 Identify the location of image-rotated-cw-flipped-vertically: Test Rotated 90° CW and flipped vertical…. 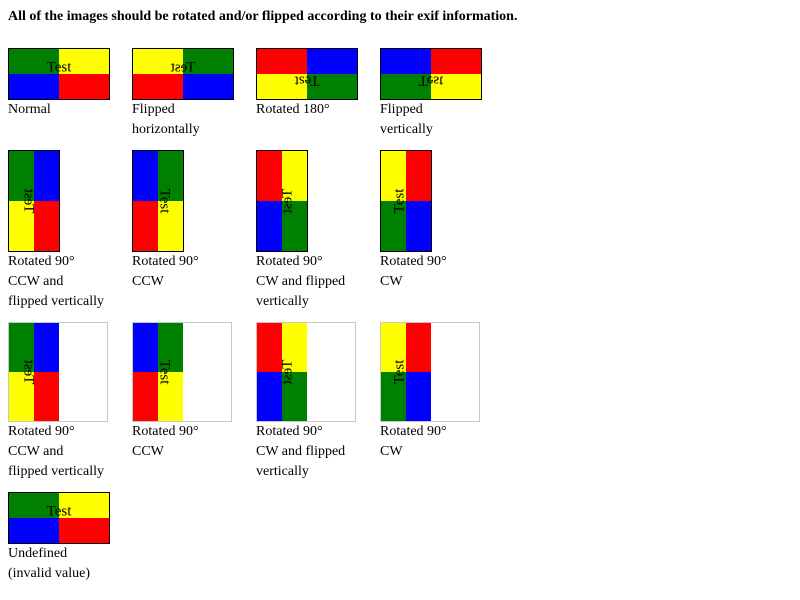
(311, 231).